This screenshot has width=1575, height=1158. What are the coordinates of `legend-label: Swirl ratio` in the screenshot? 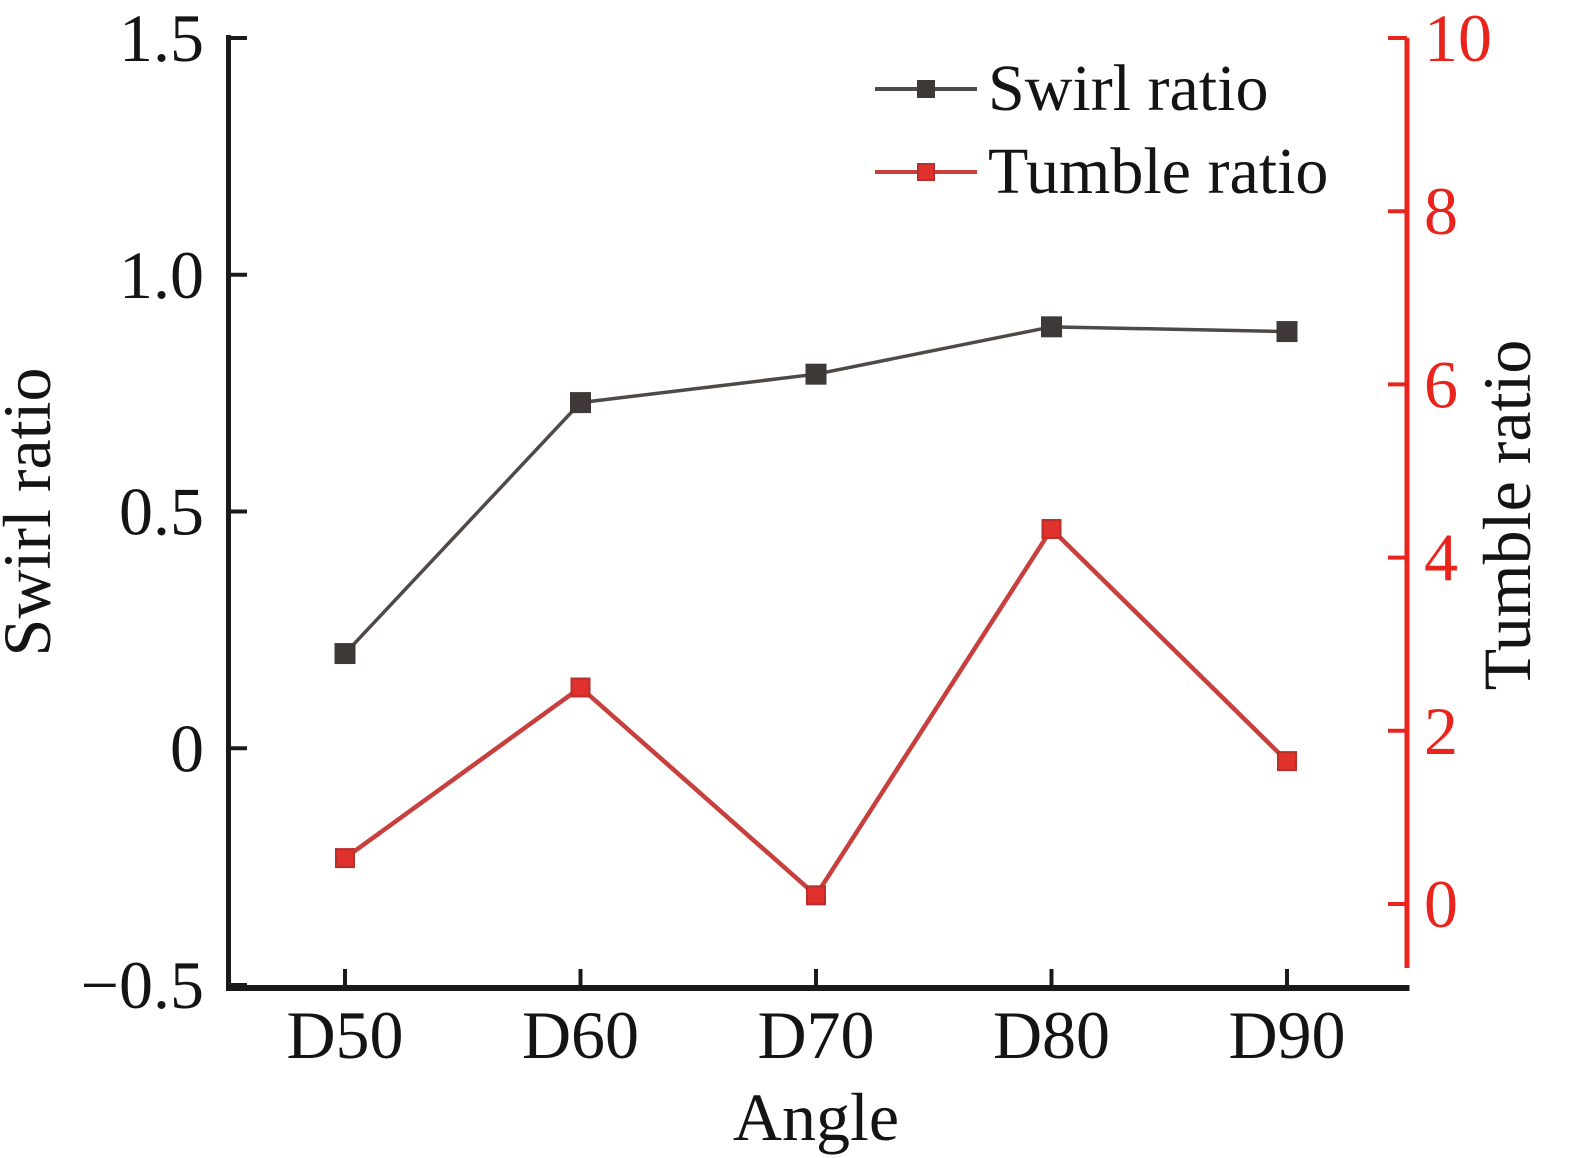 It's located at (1128, 88).